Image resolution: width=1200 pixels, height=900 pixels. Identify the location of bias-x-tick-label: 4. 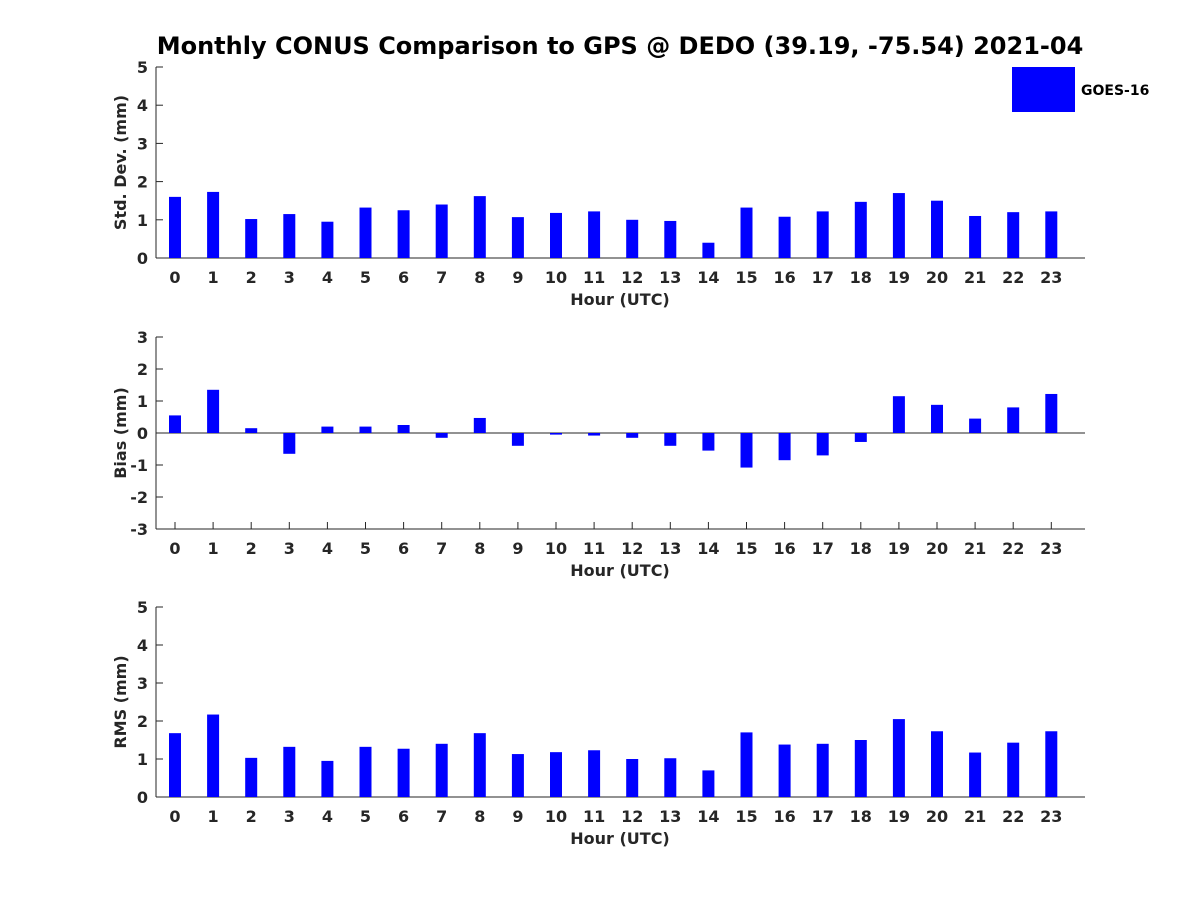
(327, 548).